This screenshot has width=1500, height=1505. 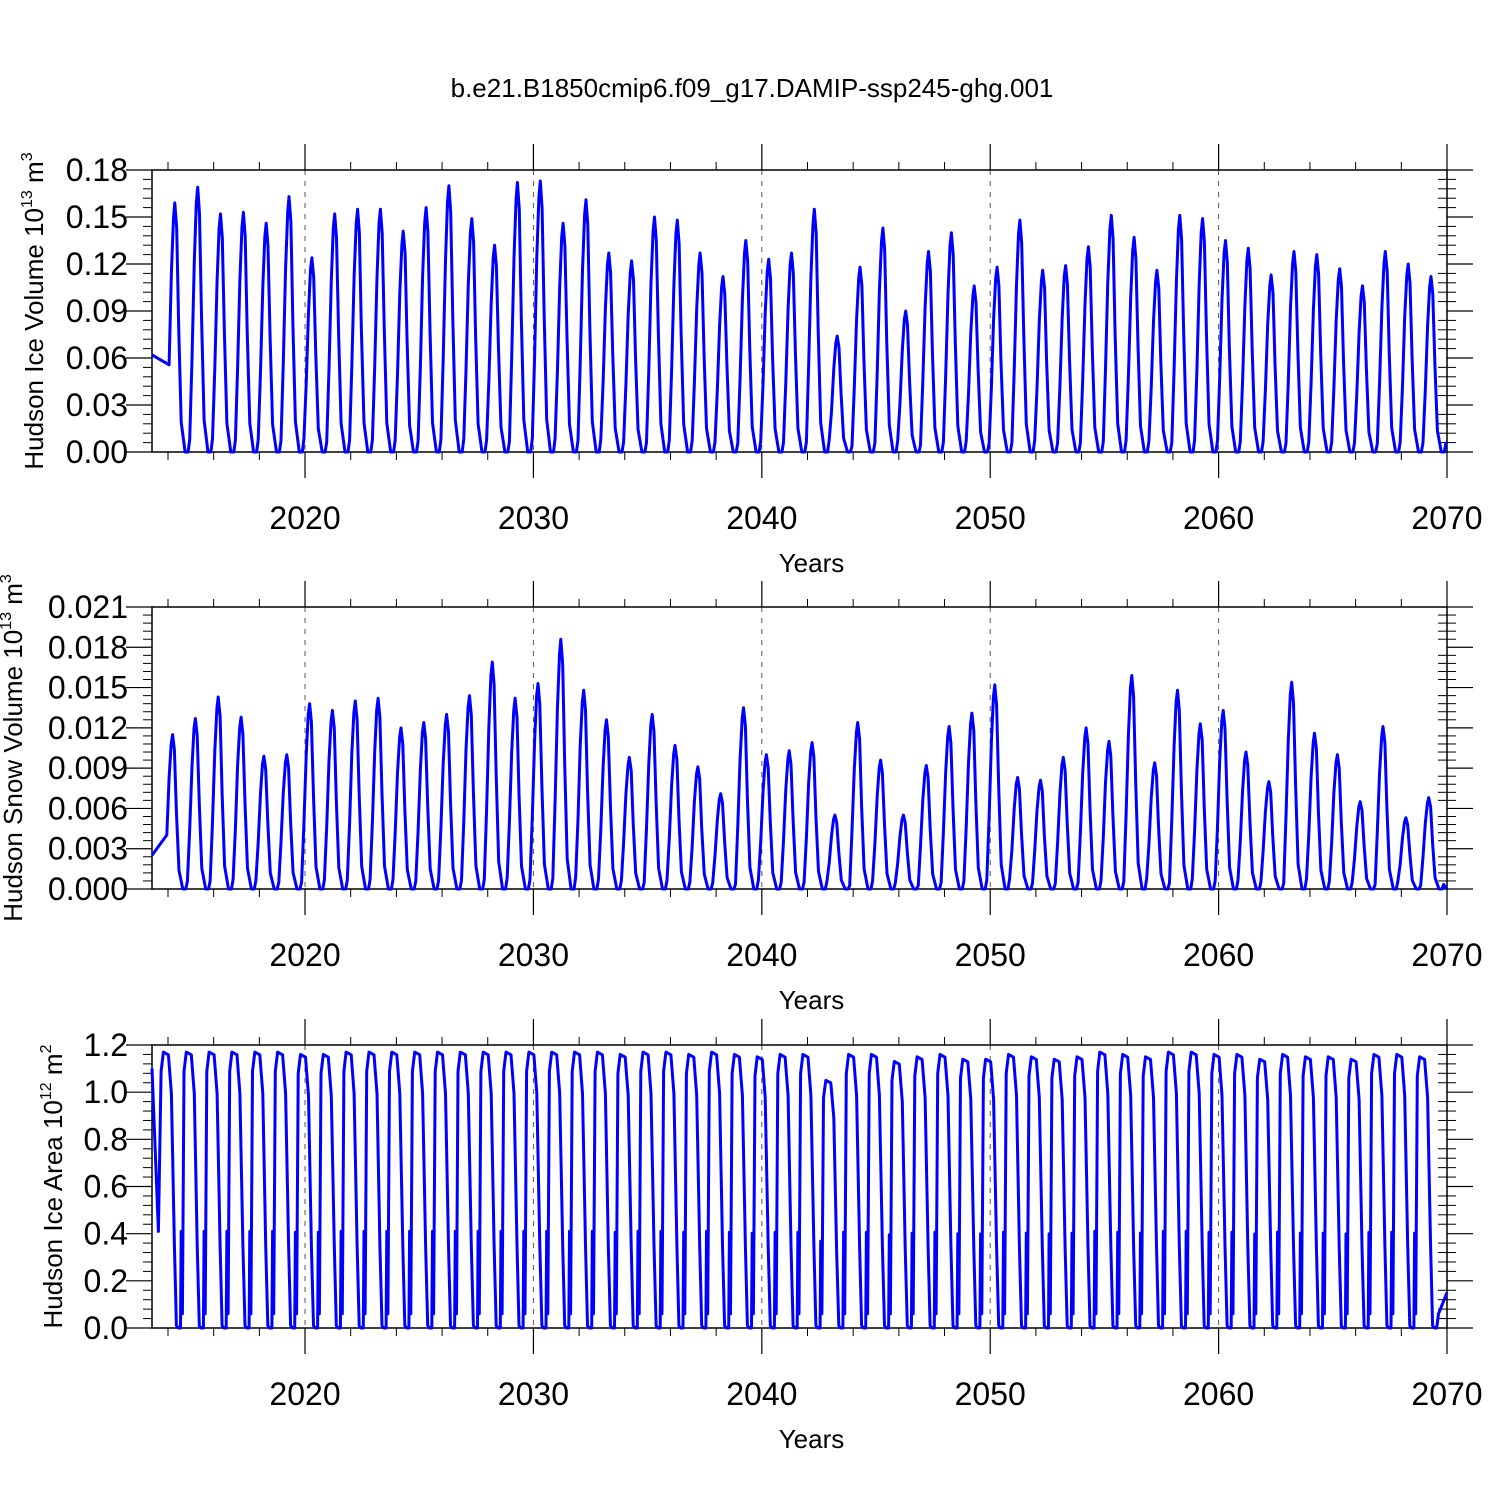 I want to click on y-tick-label: 0.012, so click(x=88, y=728).